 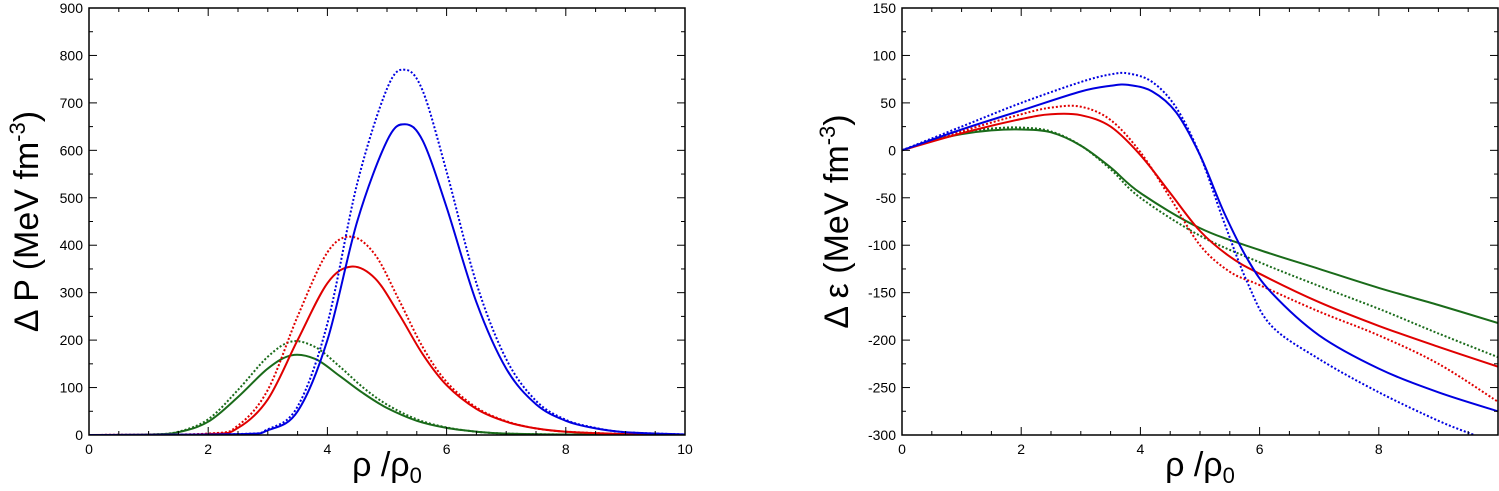 I want to click on y-tick-label: -100, so click(x=882, y=245).